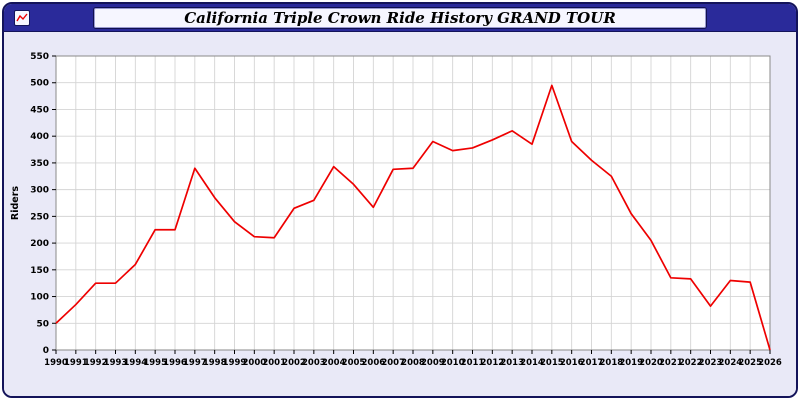  What do you see at coordinates (512, 363) in the screenshot?
I see `x-tick-label: 2013` at bounding box center [512, 363].